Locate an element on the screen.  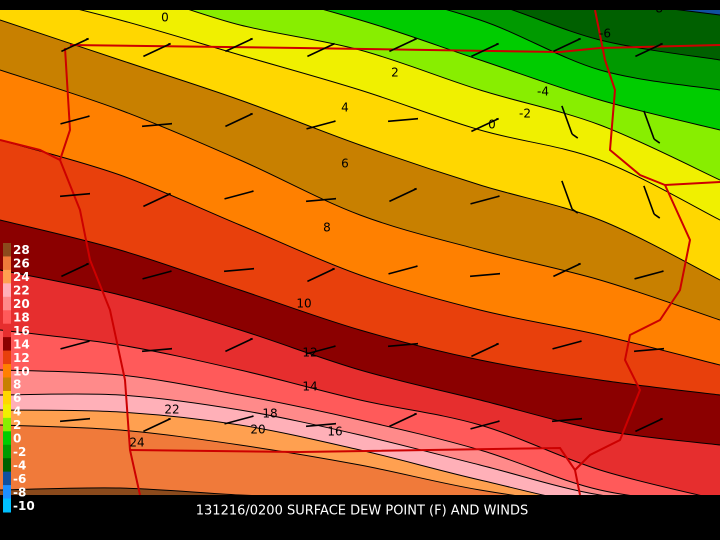
band is located at coordinates (616, 35).